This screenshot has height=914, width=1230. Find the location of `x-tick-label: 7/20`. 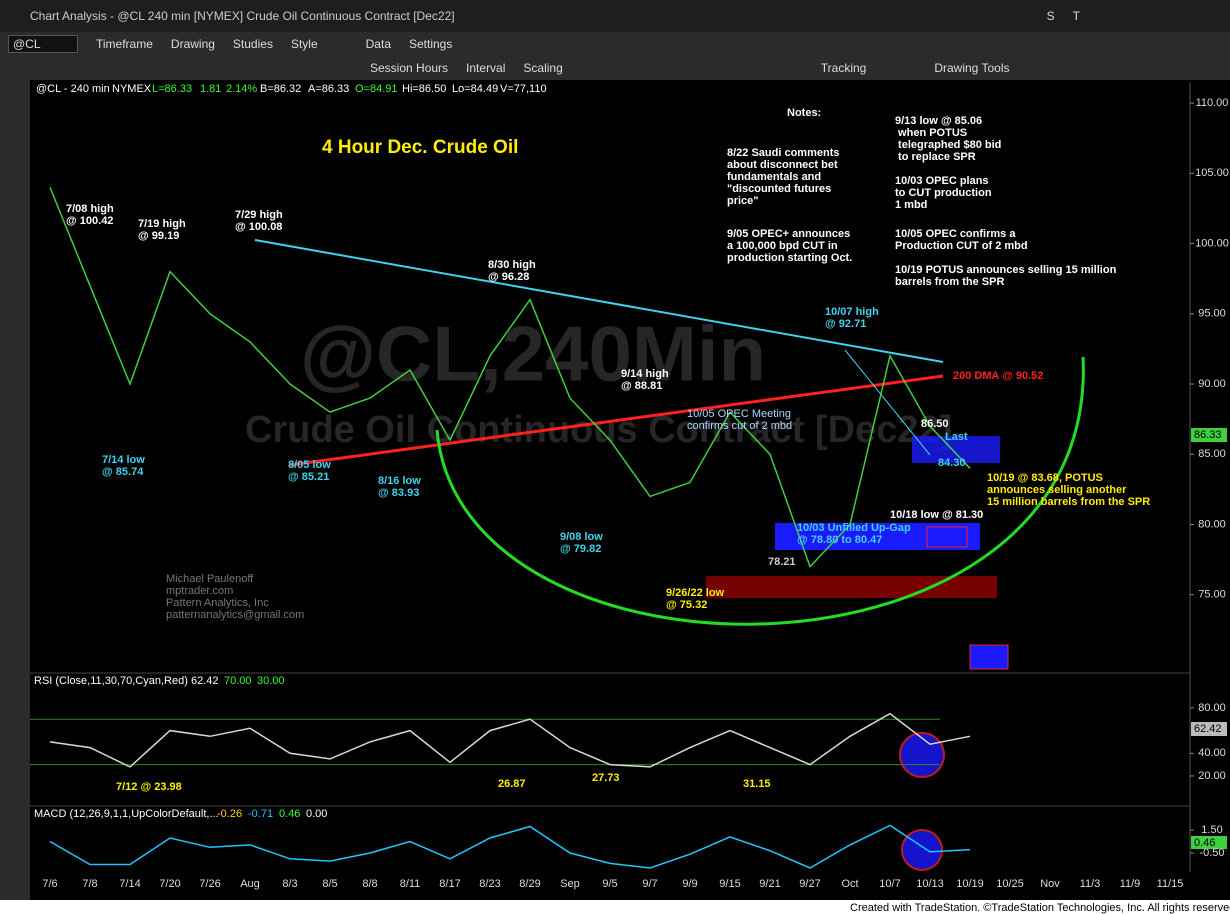

x-tick-label: 7/20 is located at coordinates (169, 884).